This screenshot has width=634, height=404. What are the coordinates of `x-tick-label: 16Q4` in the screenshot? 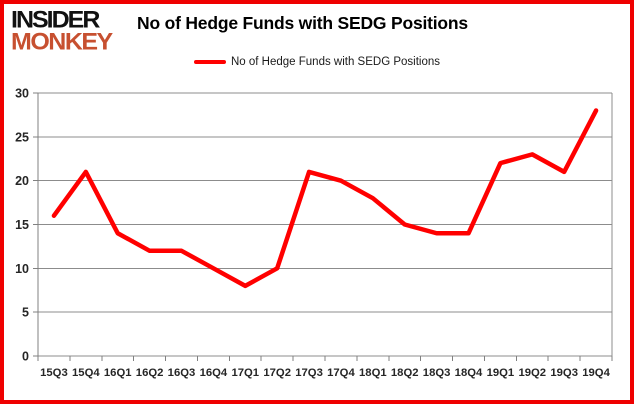 It's located at (214, 373).